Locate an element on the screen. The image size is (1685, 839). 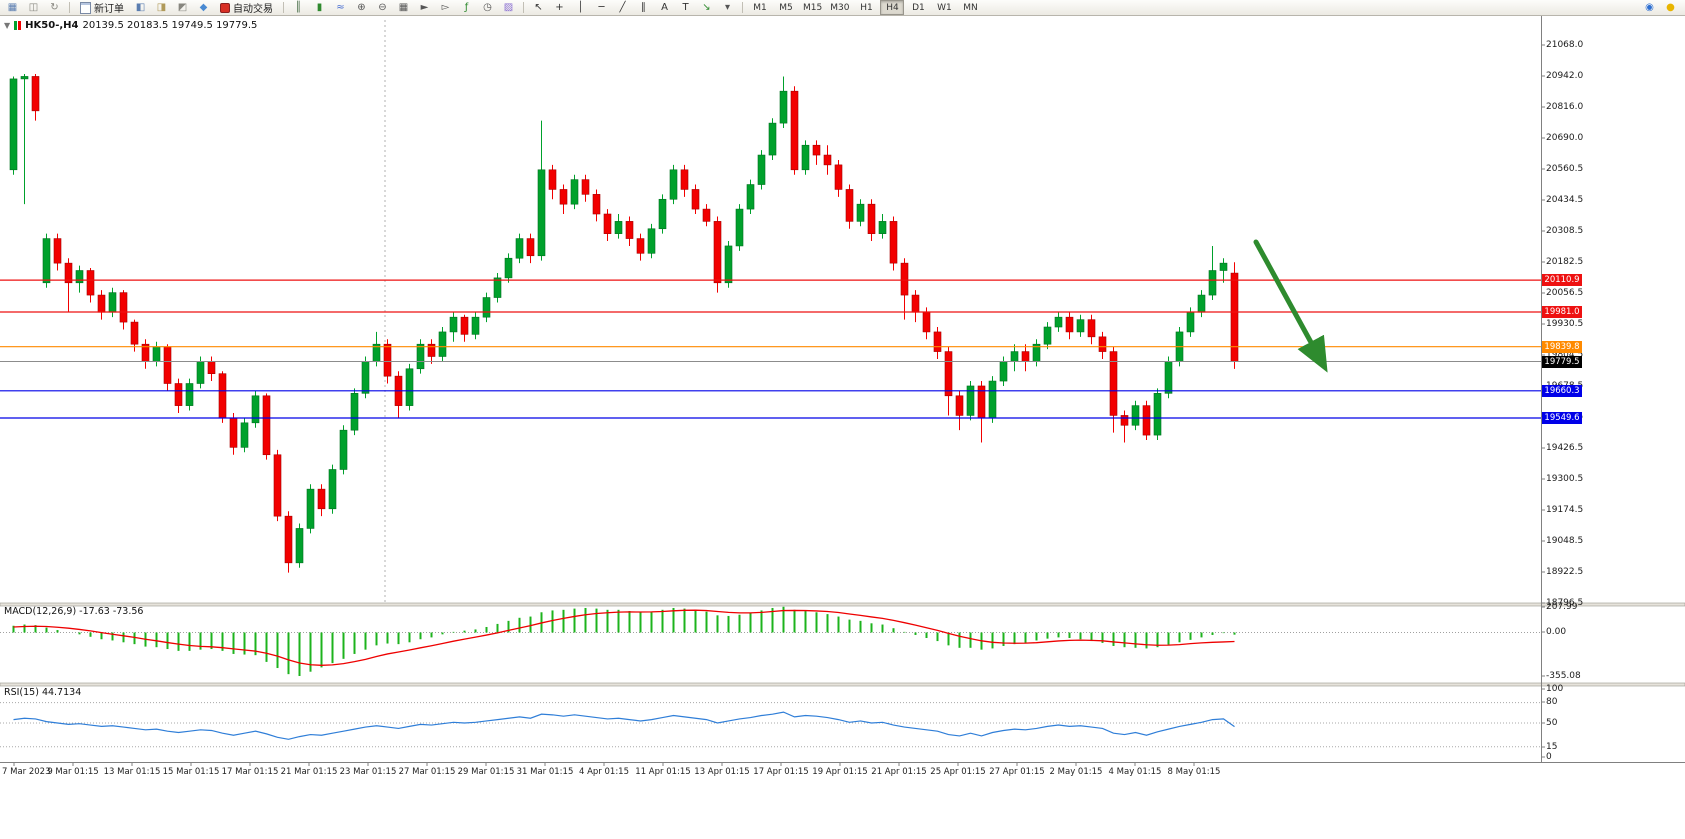
chart-tools-group: ║ ▮ ≈ ⊕ ⊖ ▦ ► ▻ ƒ ◷ ▨ is located at coordinates (403, 7).